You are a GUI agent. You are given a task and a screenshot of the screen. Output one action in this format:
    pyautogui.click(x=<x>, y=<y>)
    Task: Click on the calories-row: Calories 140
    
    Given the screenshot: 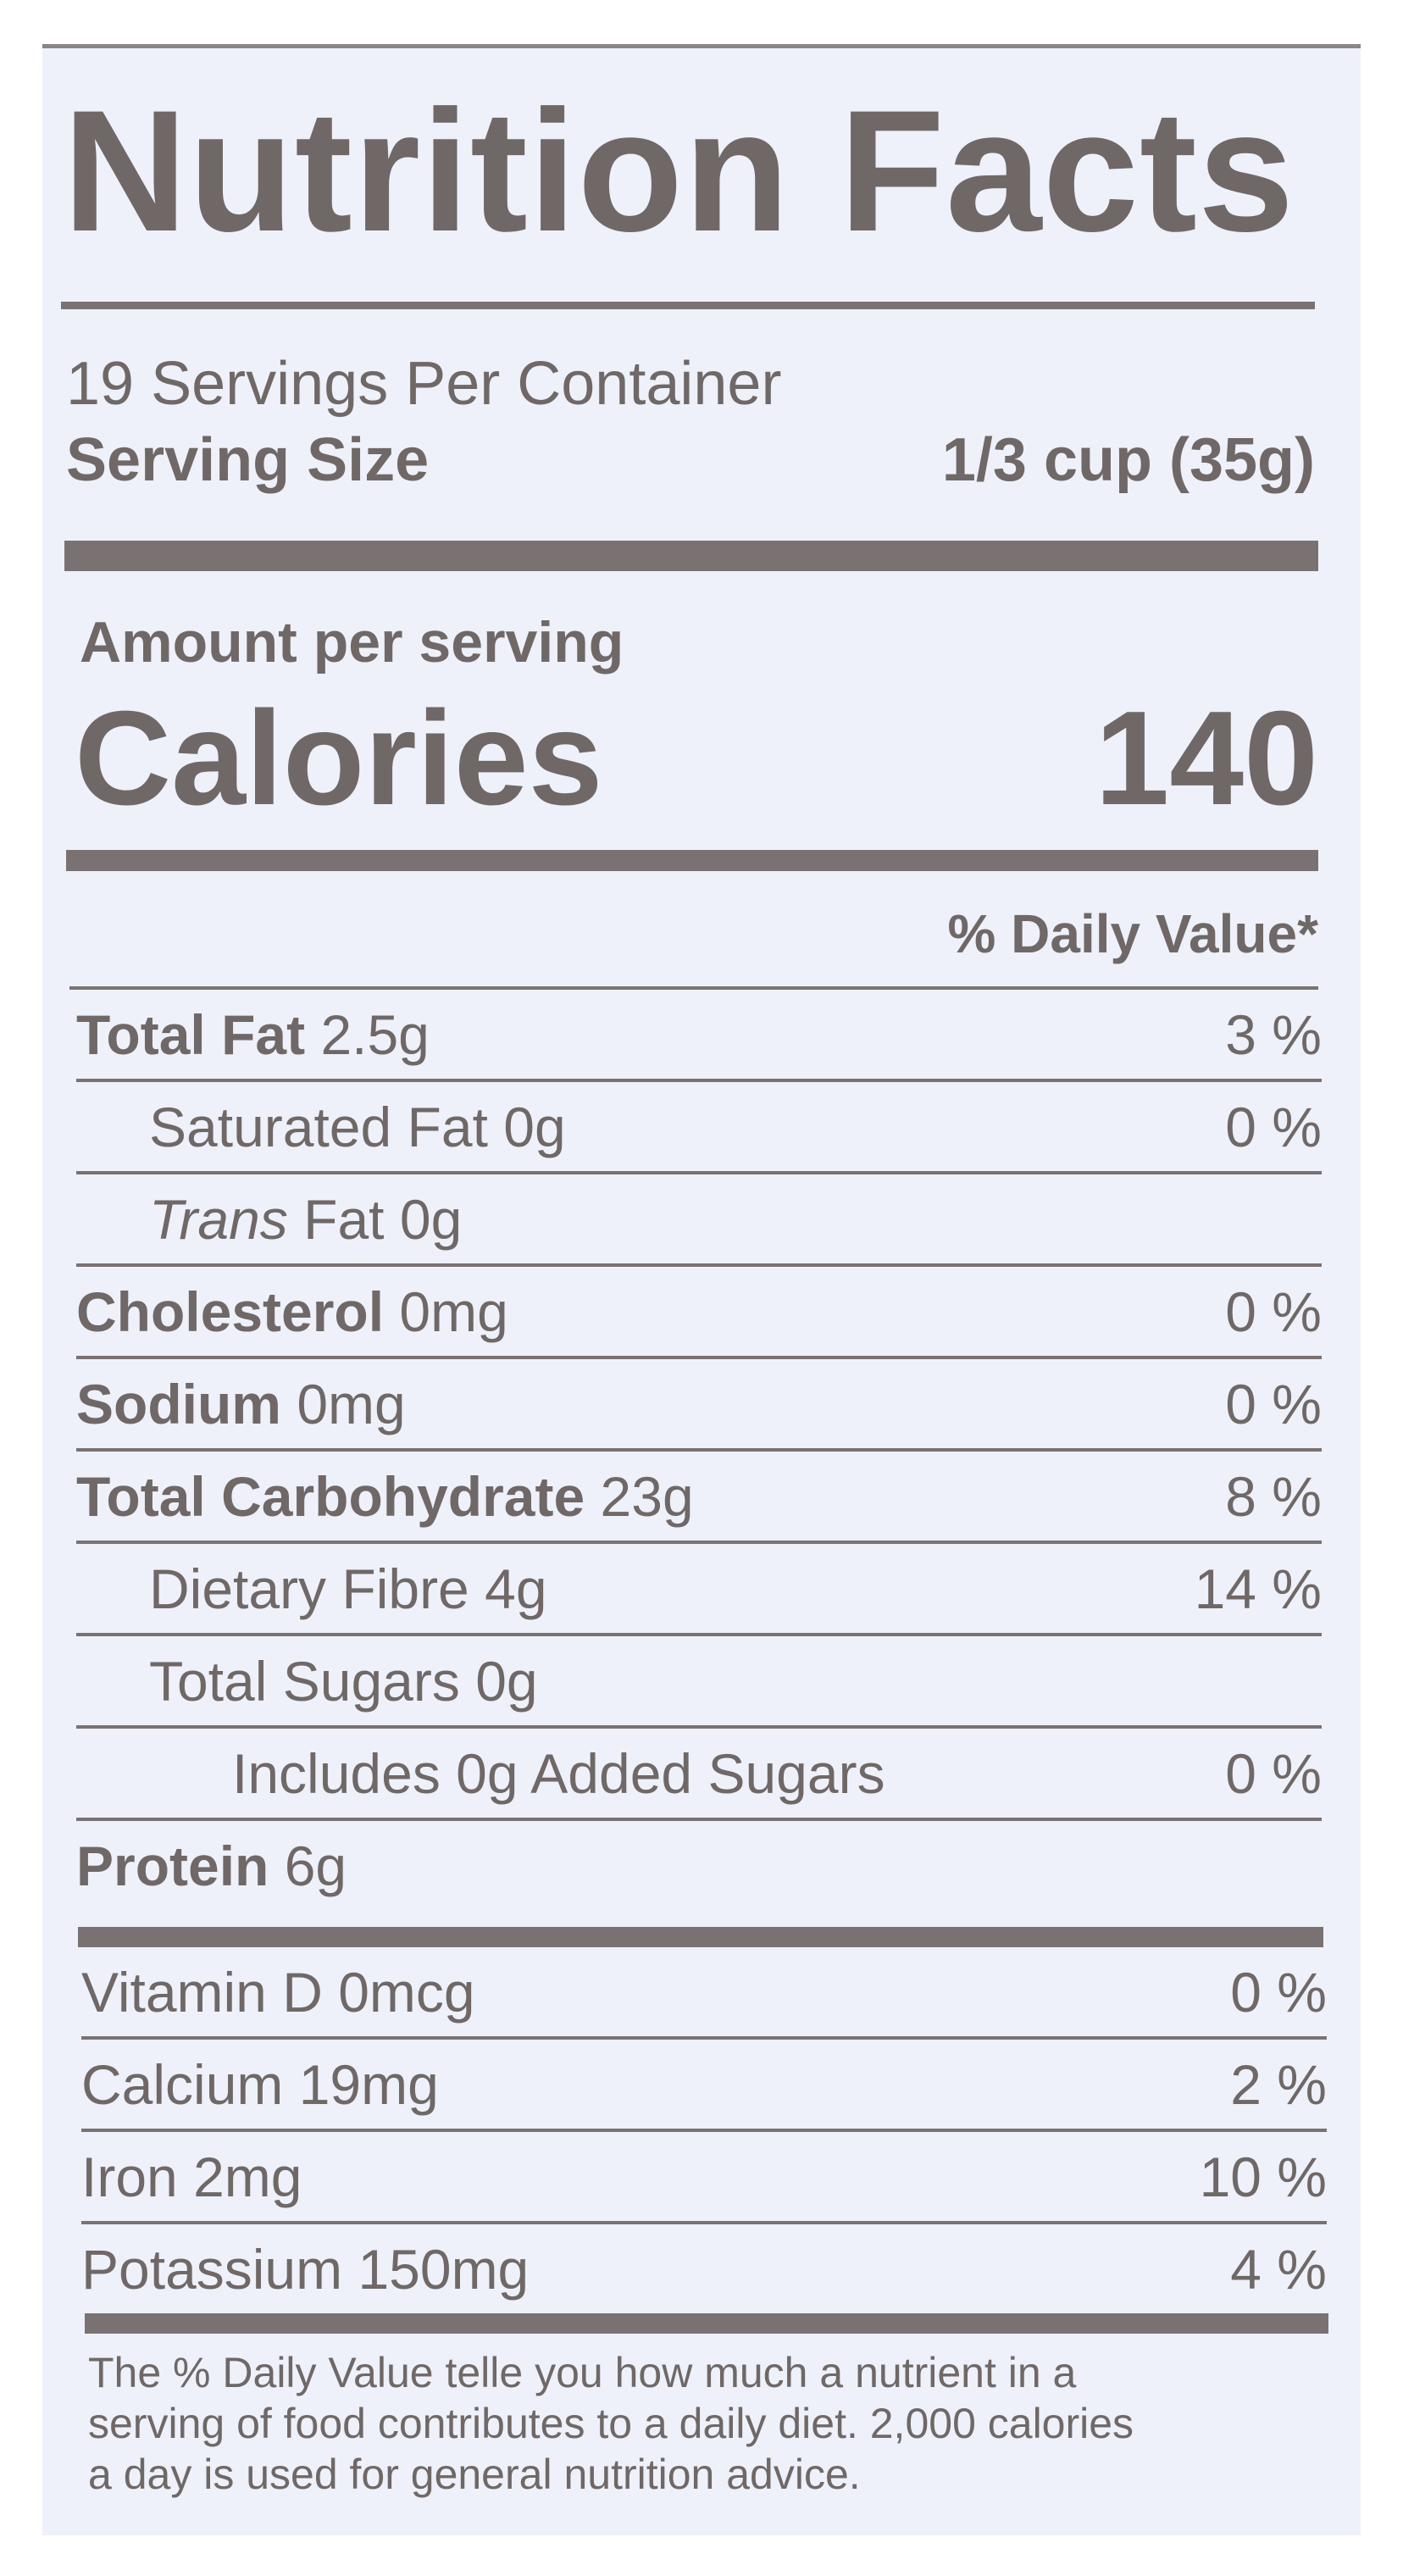 What is the action you would take?
    pyautogui.click(x=696, y=758)
    